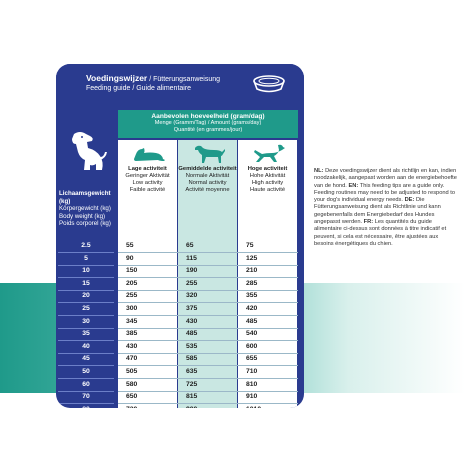 The width and height of the screenshot is (465, 465). What do you see at coordinates (192, 271) in the screenshot?
I see `cell-normal-activity: 190` at bounding box center [192, 271].